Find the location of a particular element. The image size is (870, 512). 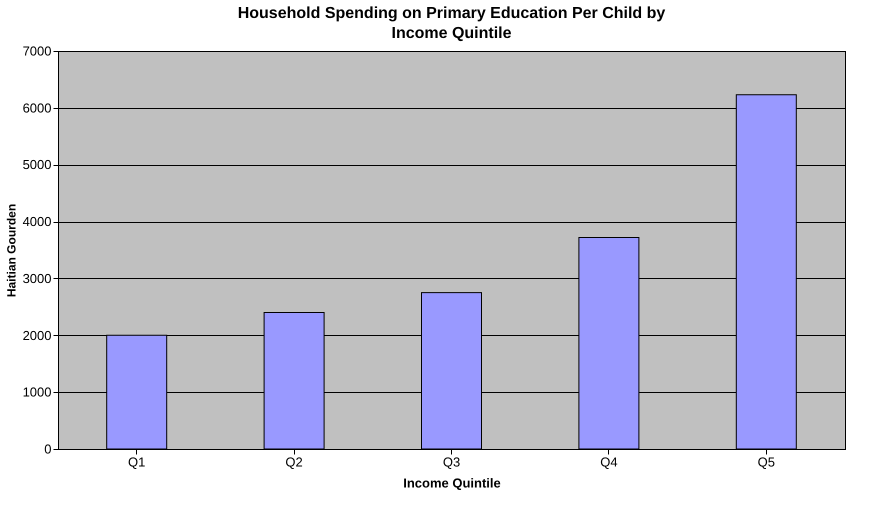

y-tick-label: 3000 is located at coordinates (37, 278).